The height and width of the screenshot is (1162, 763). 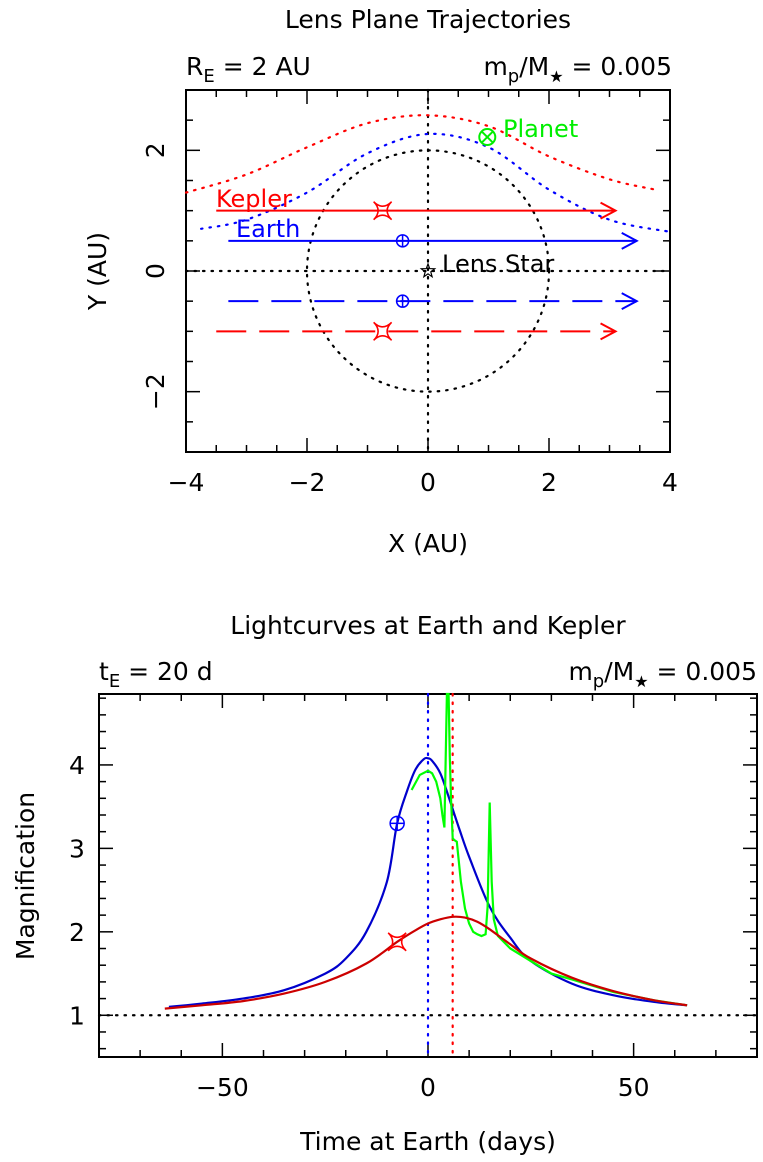 What do you see at coordinates (433, 240) in the screenshot?
I see `earth-trajectory-solid` at bounding box center [433, 240].